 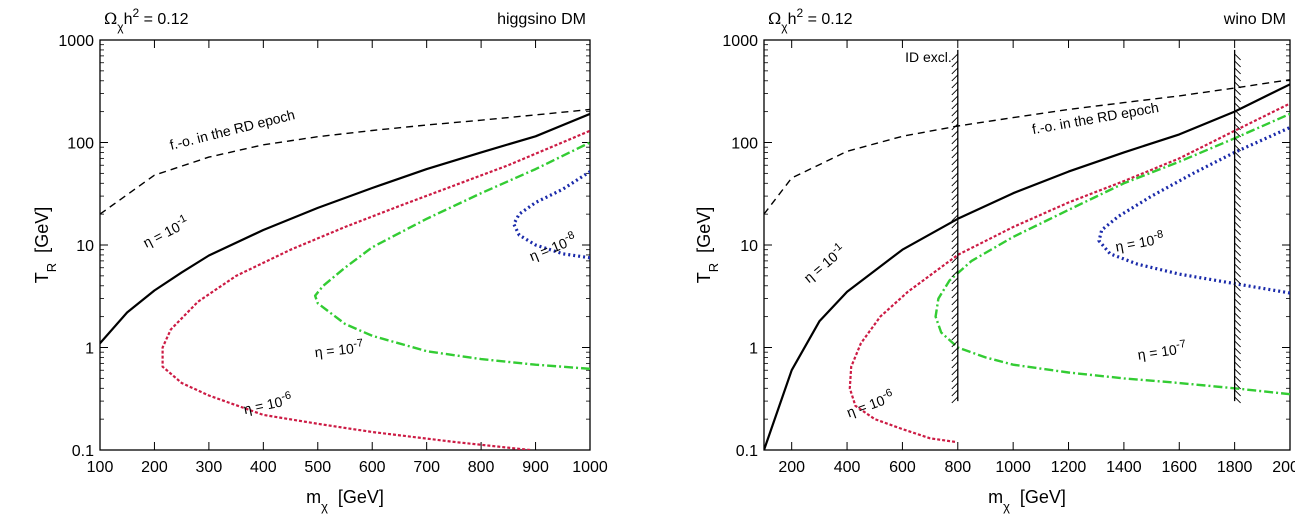 What do you see at coordinates (451, 255) in the screenshot?
I see `series-eta7-line` at bounding box center [451, 255].